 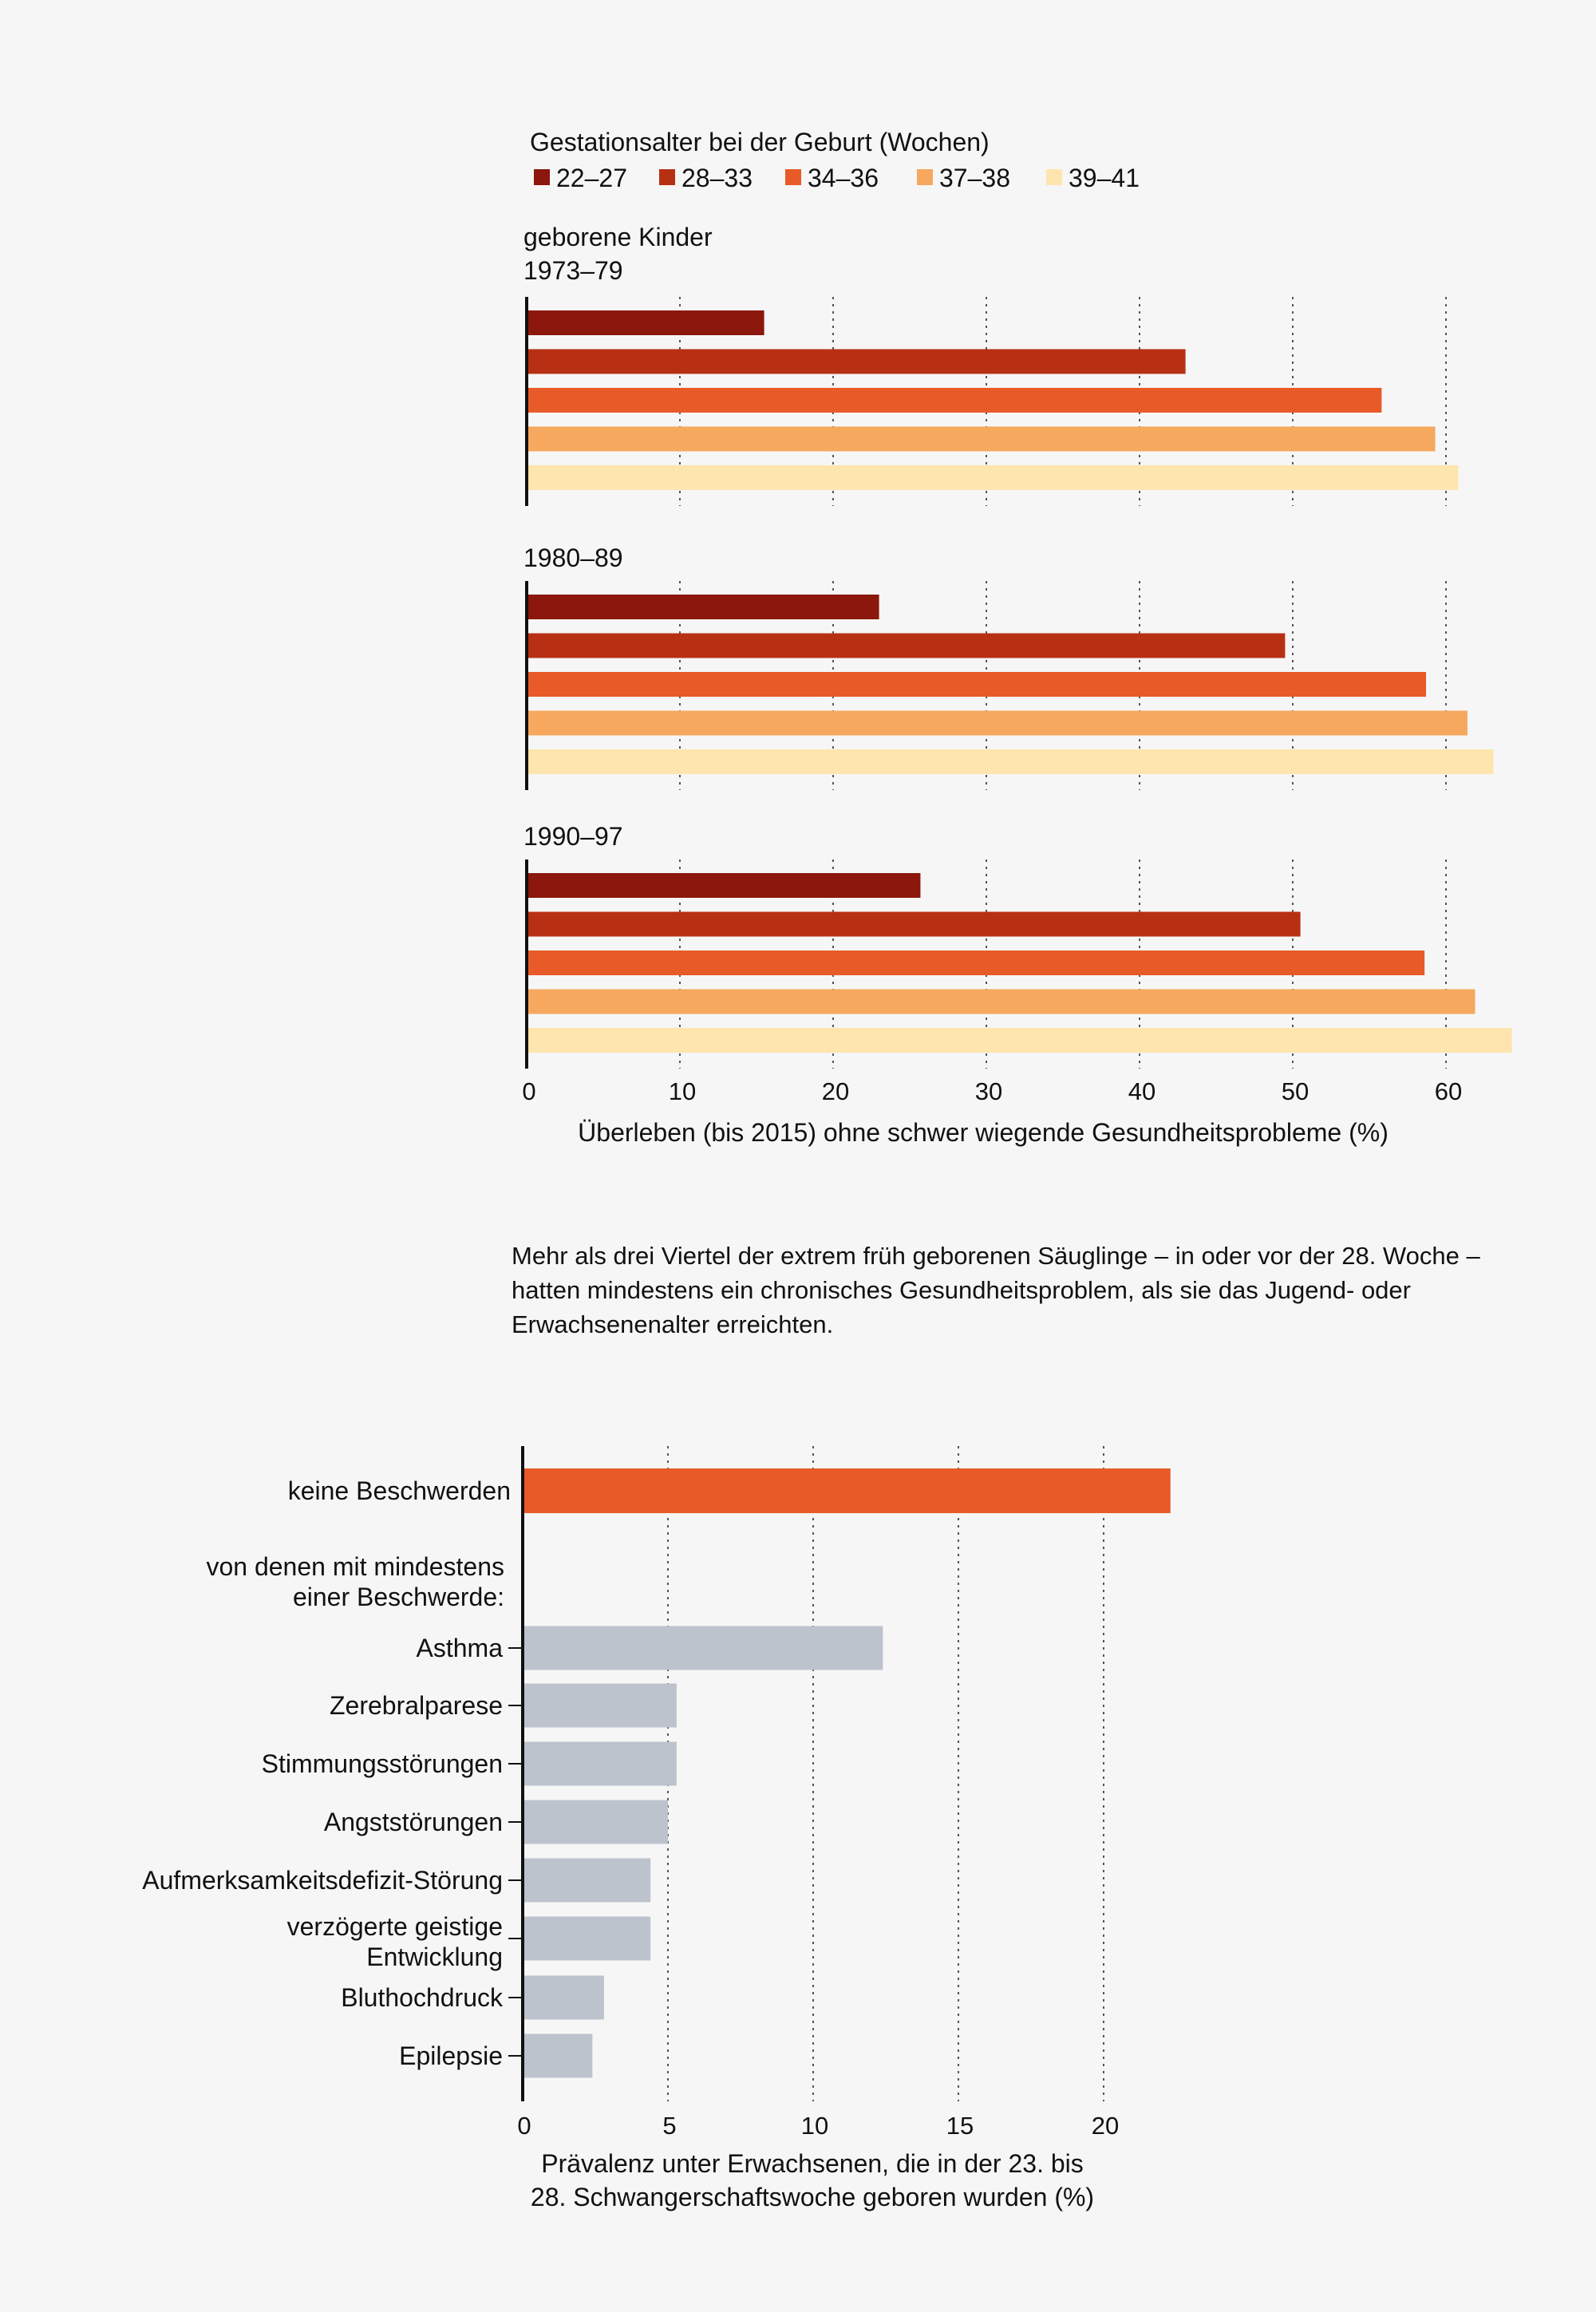 I want to click on tick-label: 50, so click(x=1295, y=1091).